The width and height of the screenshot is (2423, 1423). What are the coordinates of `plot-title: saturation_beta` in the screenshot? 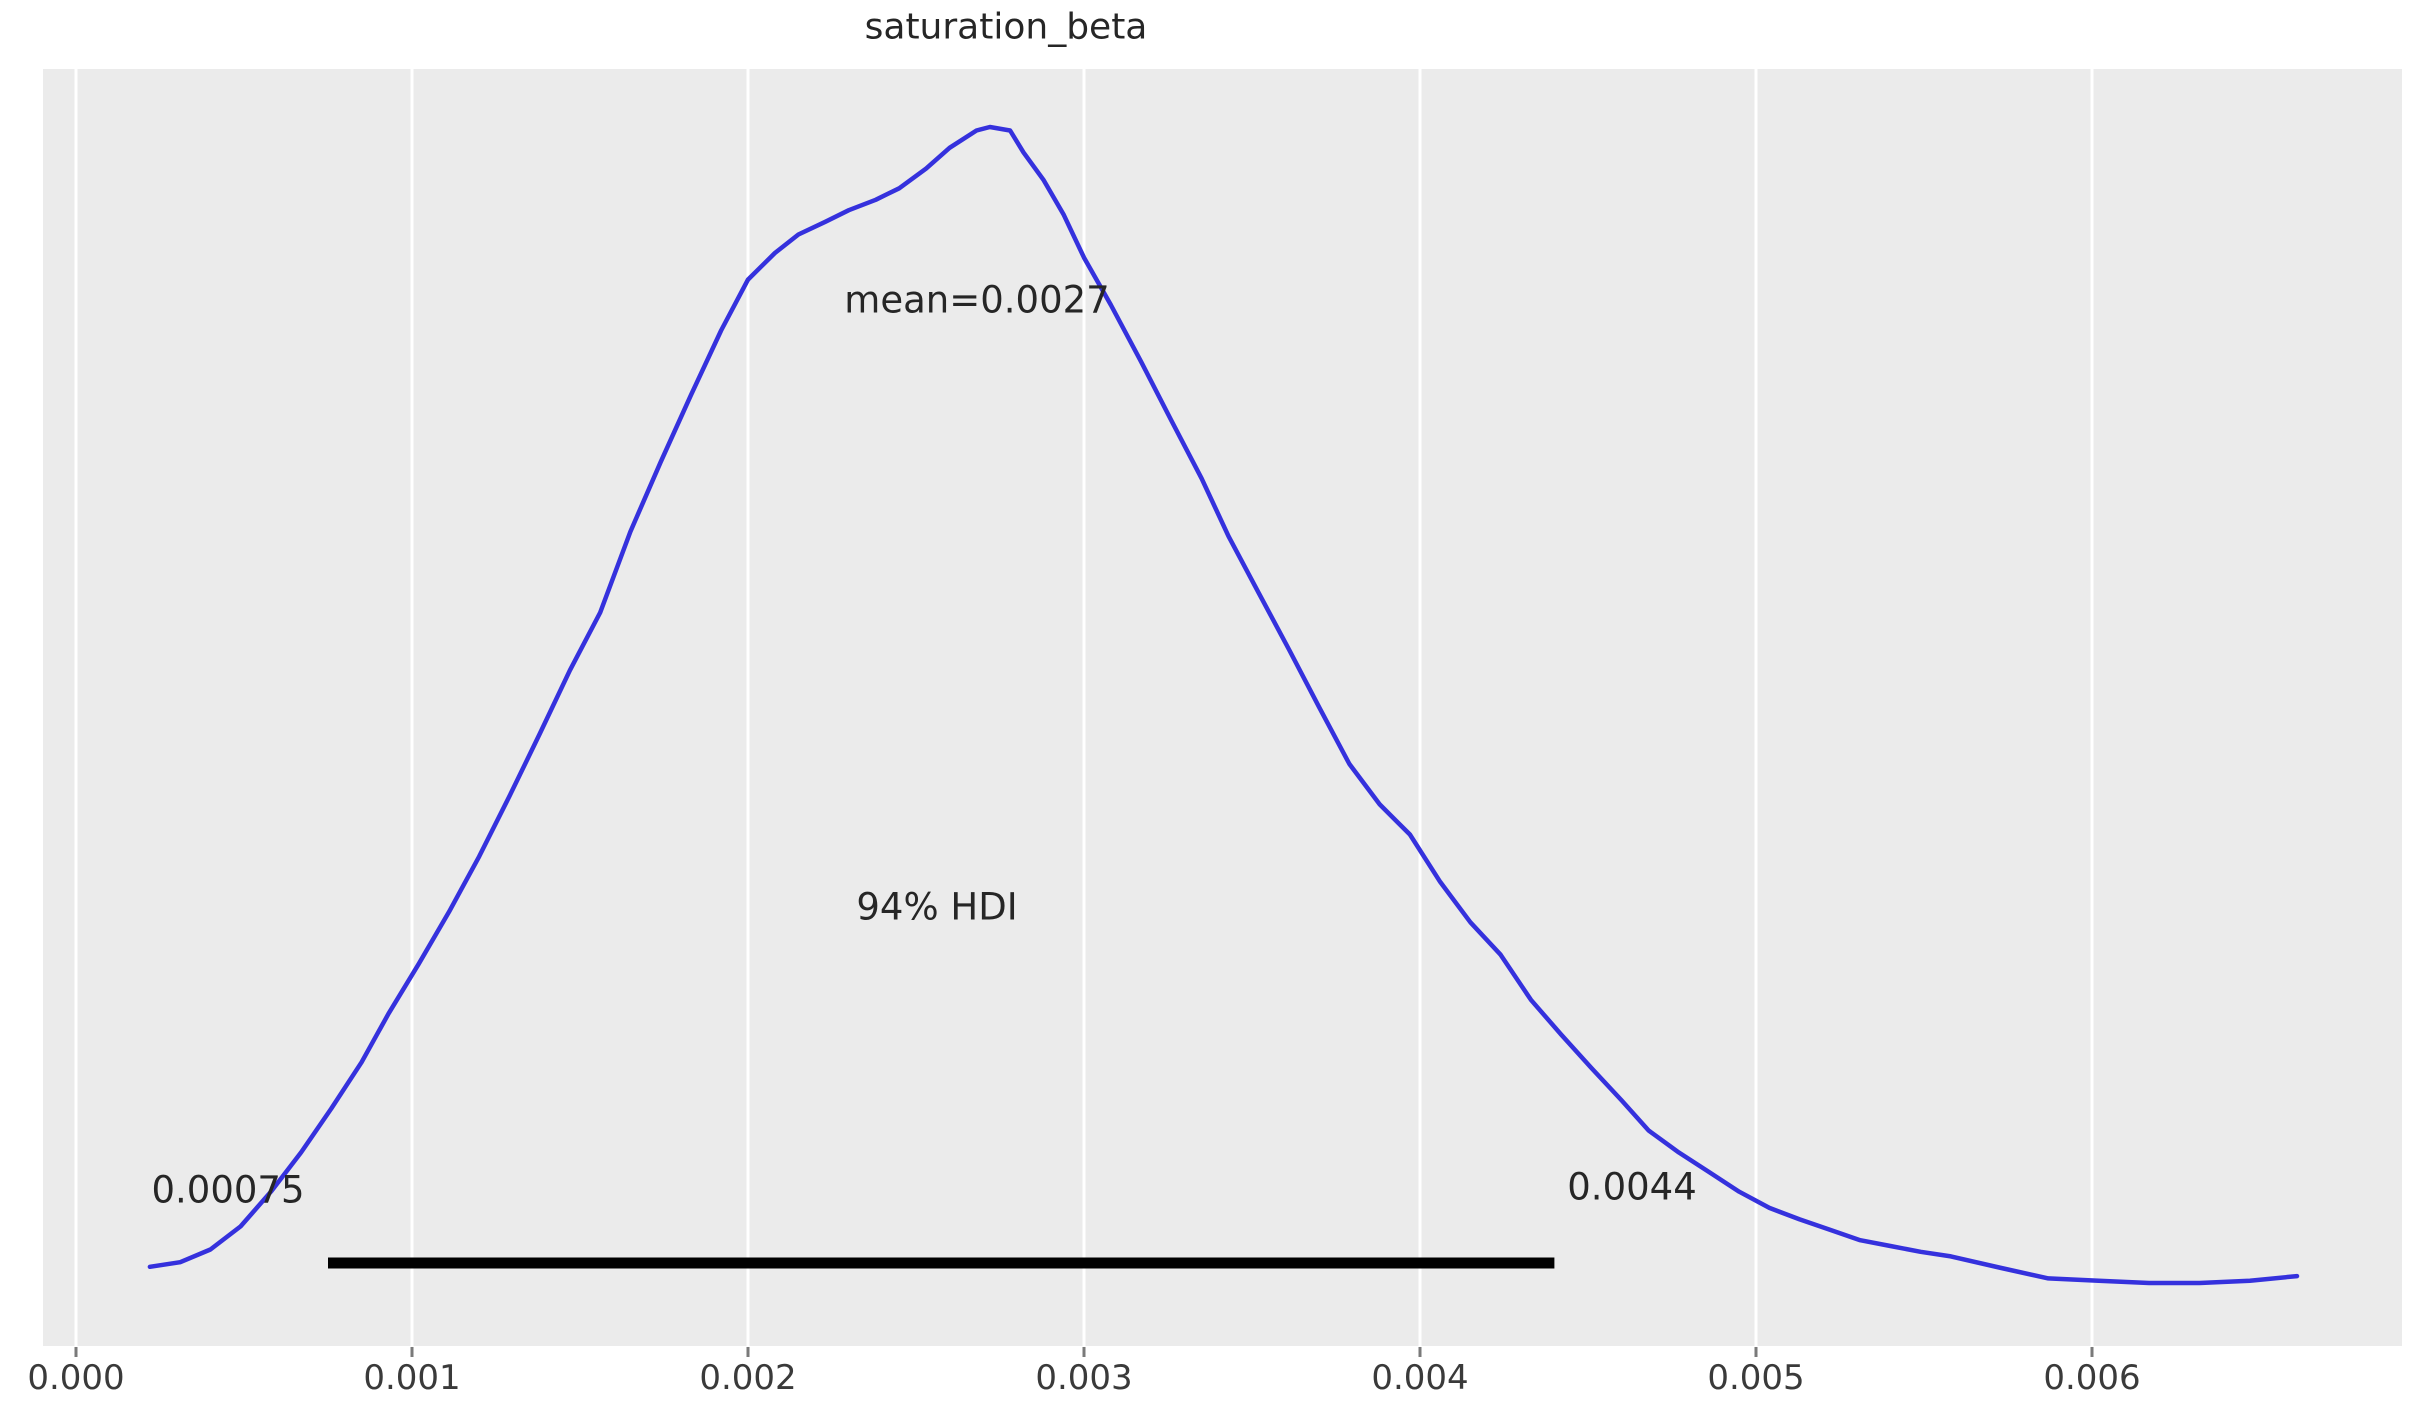 It's located at (1006, 27).